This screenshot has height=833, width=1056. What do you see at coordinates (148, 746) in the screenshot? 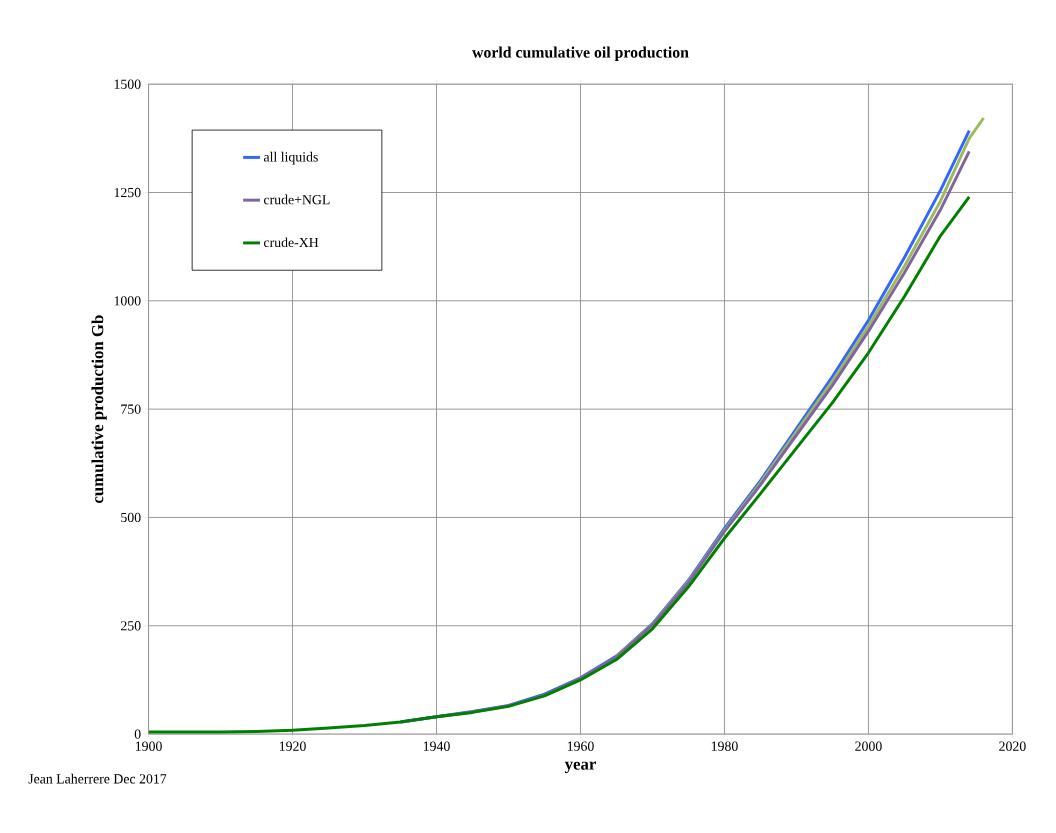
I see `x-tick-label: 1900` at bounding box center [148, 746].